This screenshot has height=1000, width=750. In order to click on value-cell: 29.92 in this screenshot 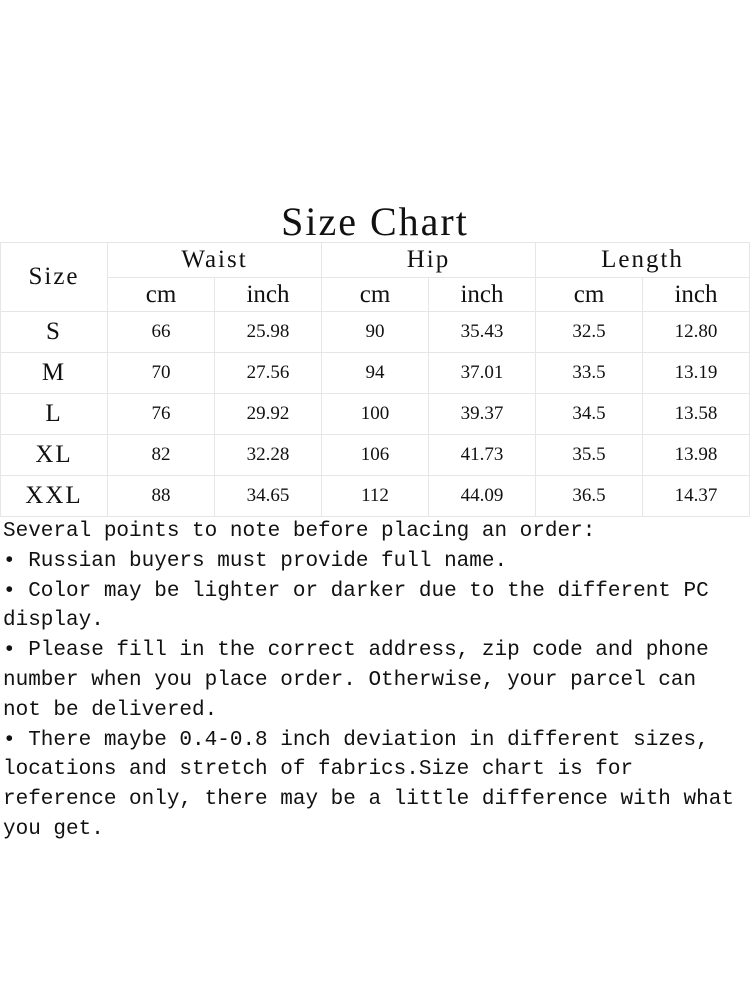, I will do `click(268, 414)`.